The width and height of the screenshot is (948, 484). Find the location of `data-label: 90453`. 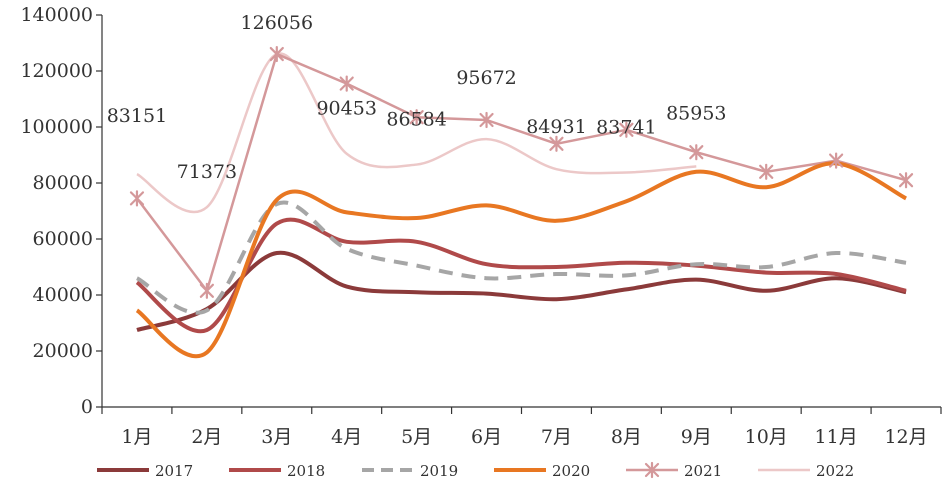

data-label: 90453 is located at coordinates (346, 109).